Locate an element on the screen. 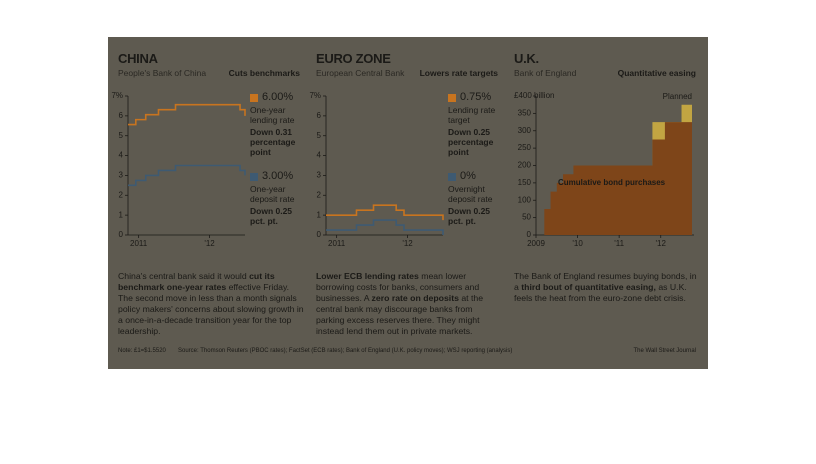 The image size is (816, 464). legend-change: Down 0.25 percentage point is located at coordinates (471, 142).